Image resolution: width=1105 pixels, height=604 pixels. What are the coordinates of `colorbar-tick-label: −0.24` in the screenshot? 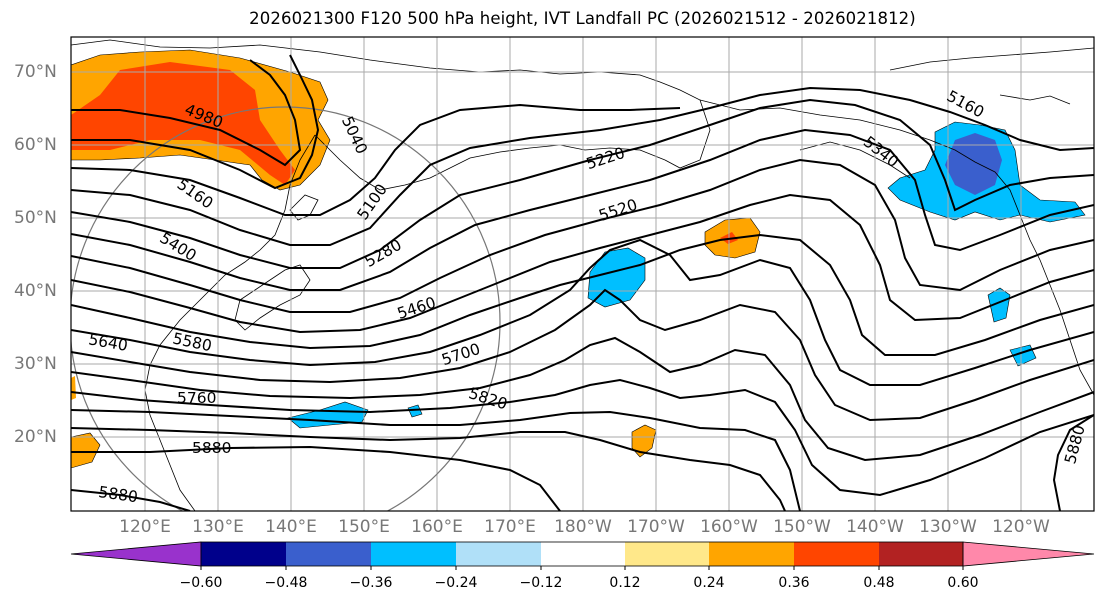 It's located at (456, 583).